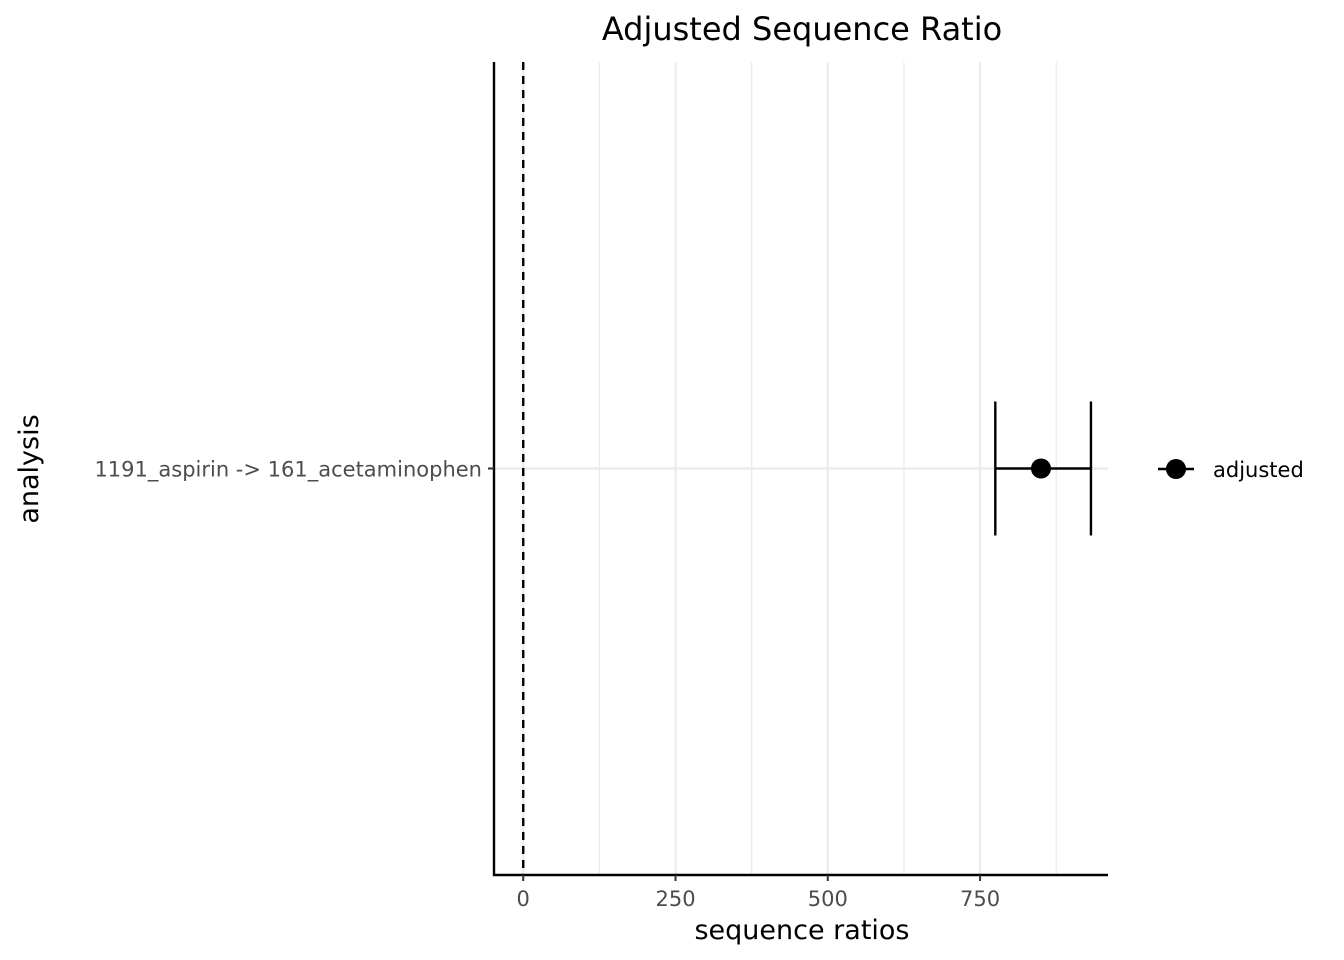 The image size is (1344, 960). I want to click on y-axis-title: analysis, so click(29, 468).